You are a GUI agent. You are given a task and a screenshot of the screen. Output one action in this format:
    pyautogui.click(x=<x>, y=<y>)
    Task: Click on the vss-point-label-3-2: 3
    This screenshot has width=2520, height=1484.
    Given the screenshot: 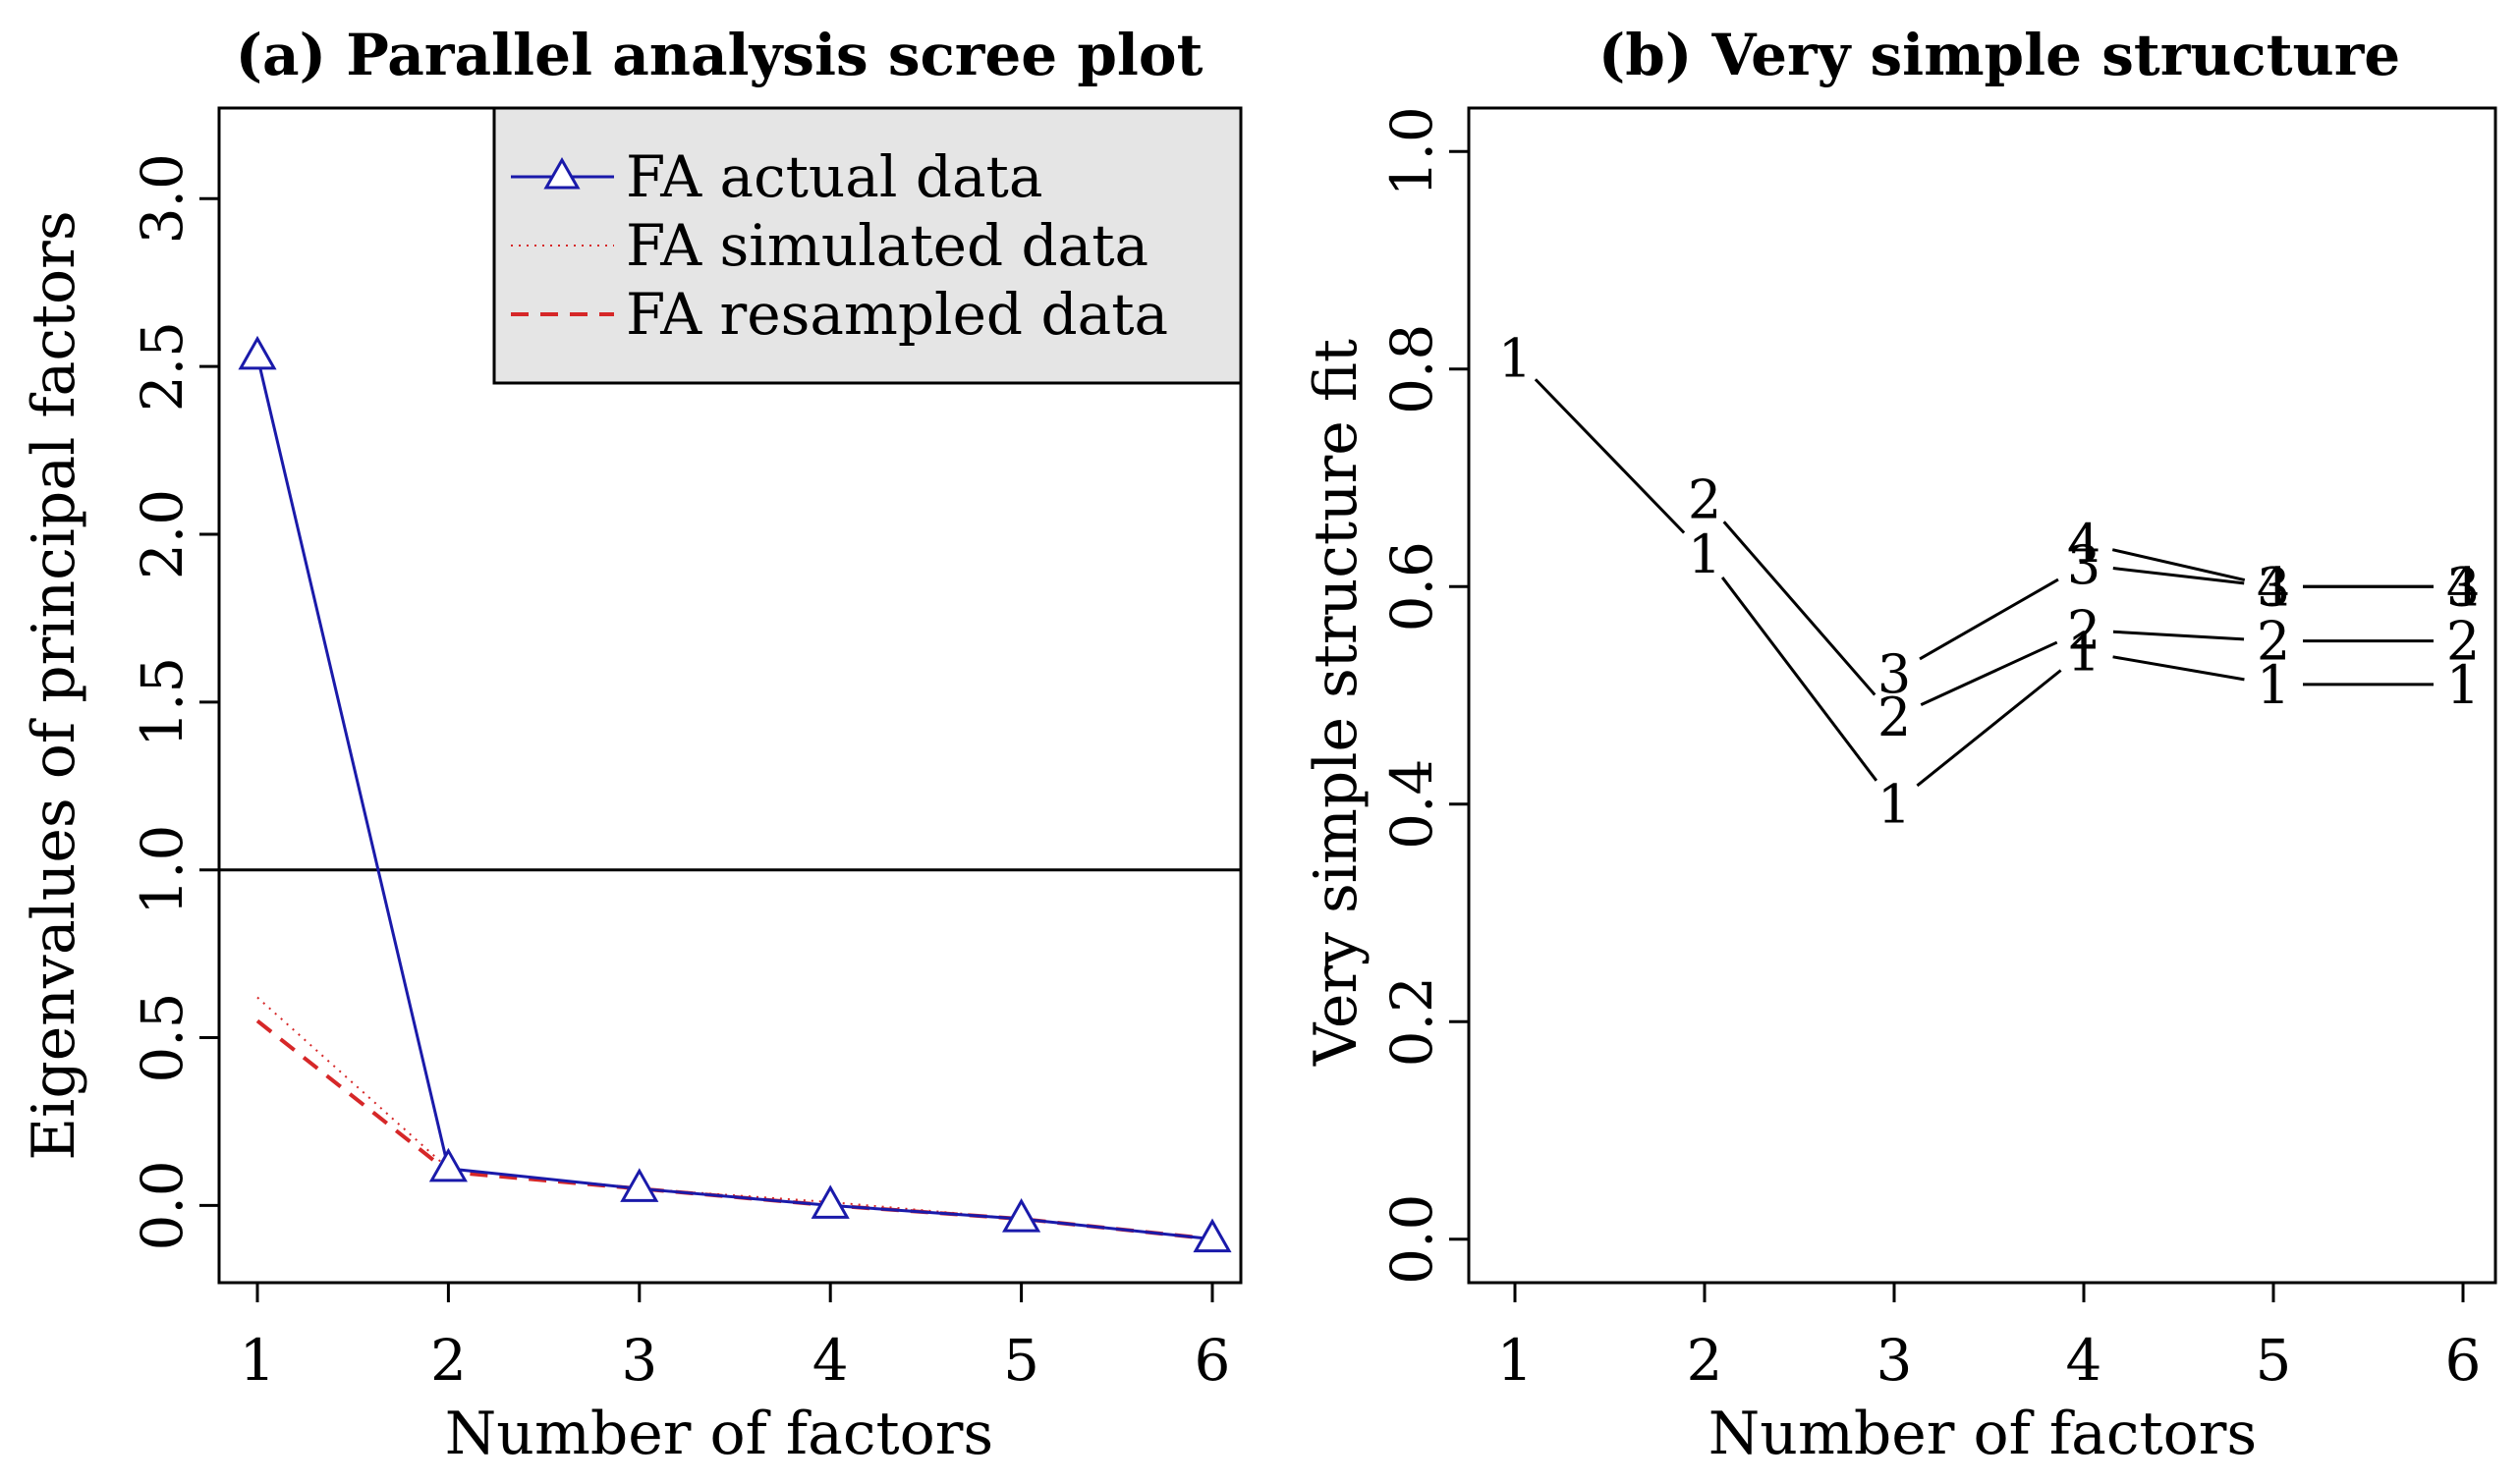 What is the action you would take?
    pyautogui.click(x=2273, y=587)
    